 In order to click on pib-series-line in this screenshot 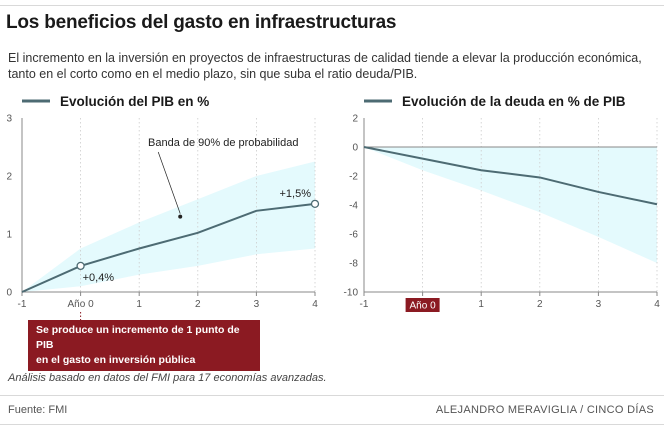, I will do `click(168, 247)`.